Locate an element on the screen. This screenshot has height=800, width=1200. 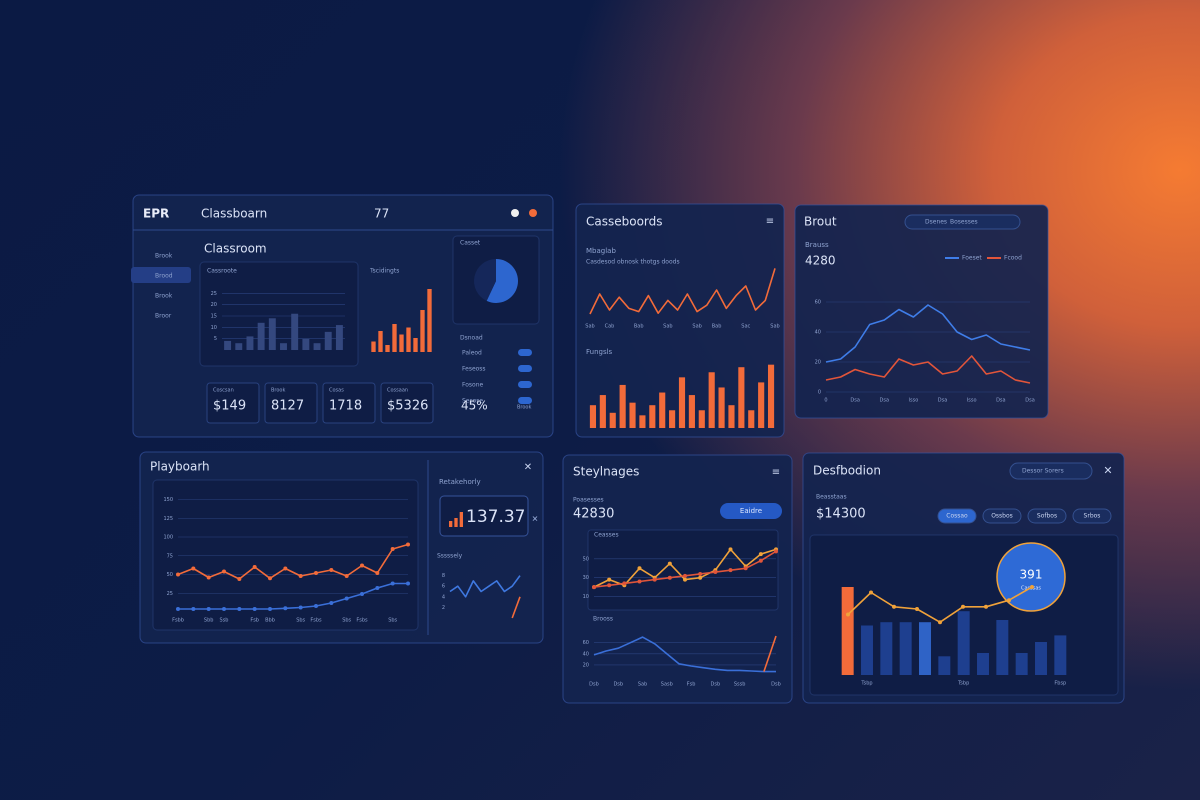
button-label: Eaidre is located at coordinates (751, 511).